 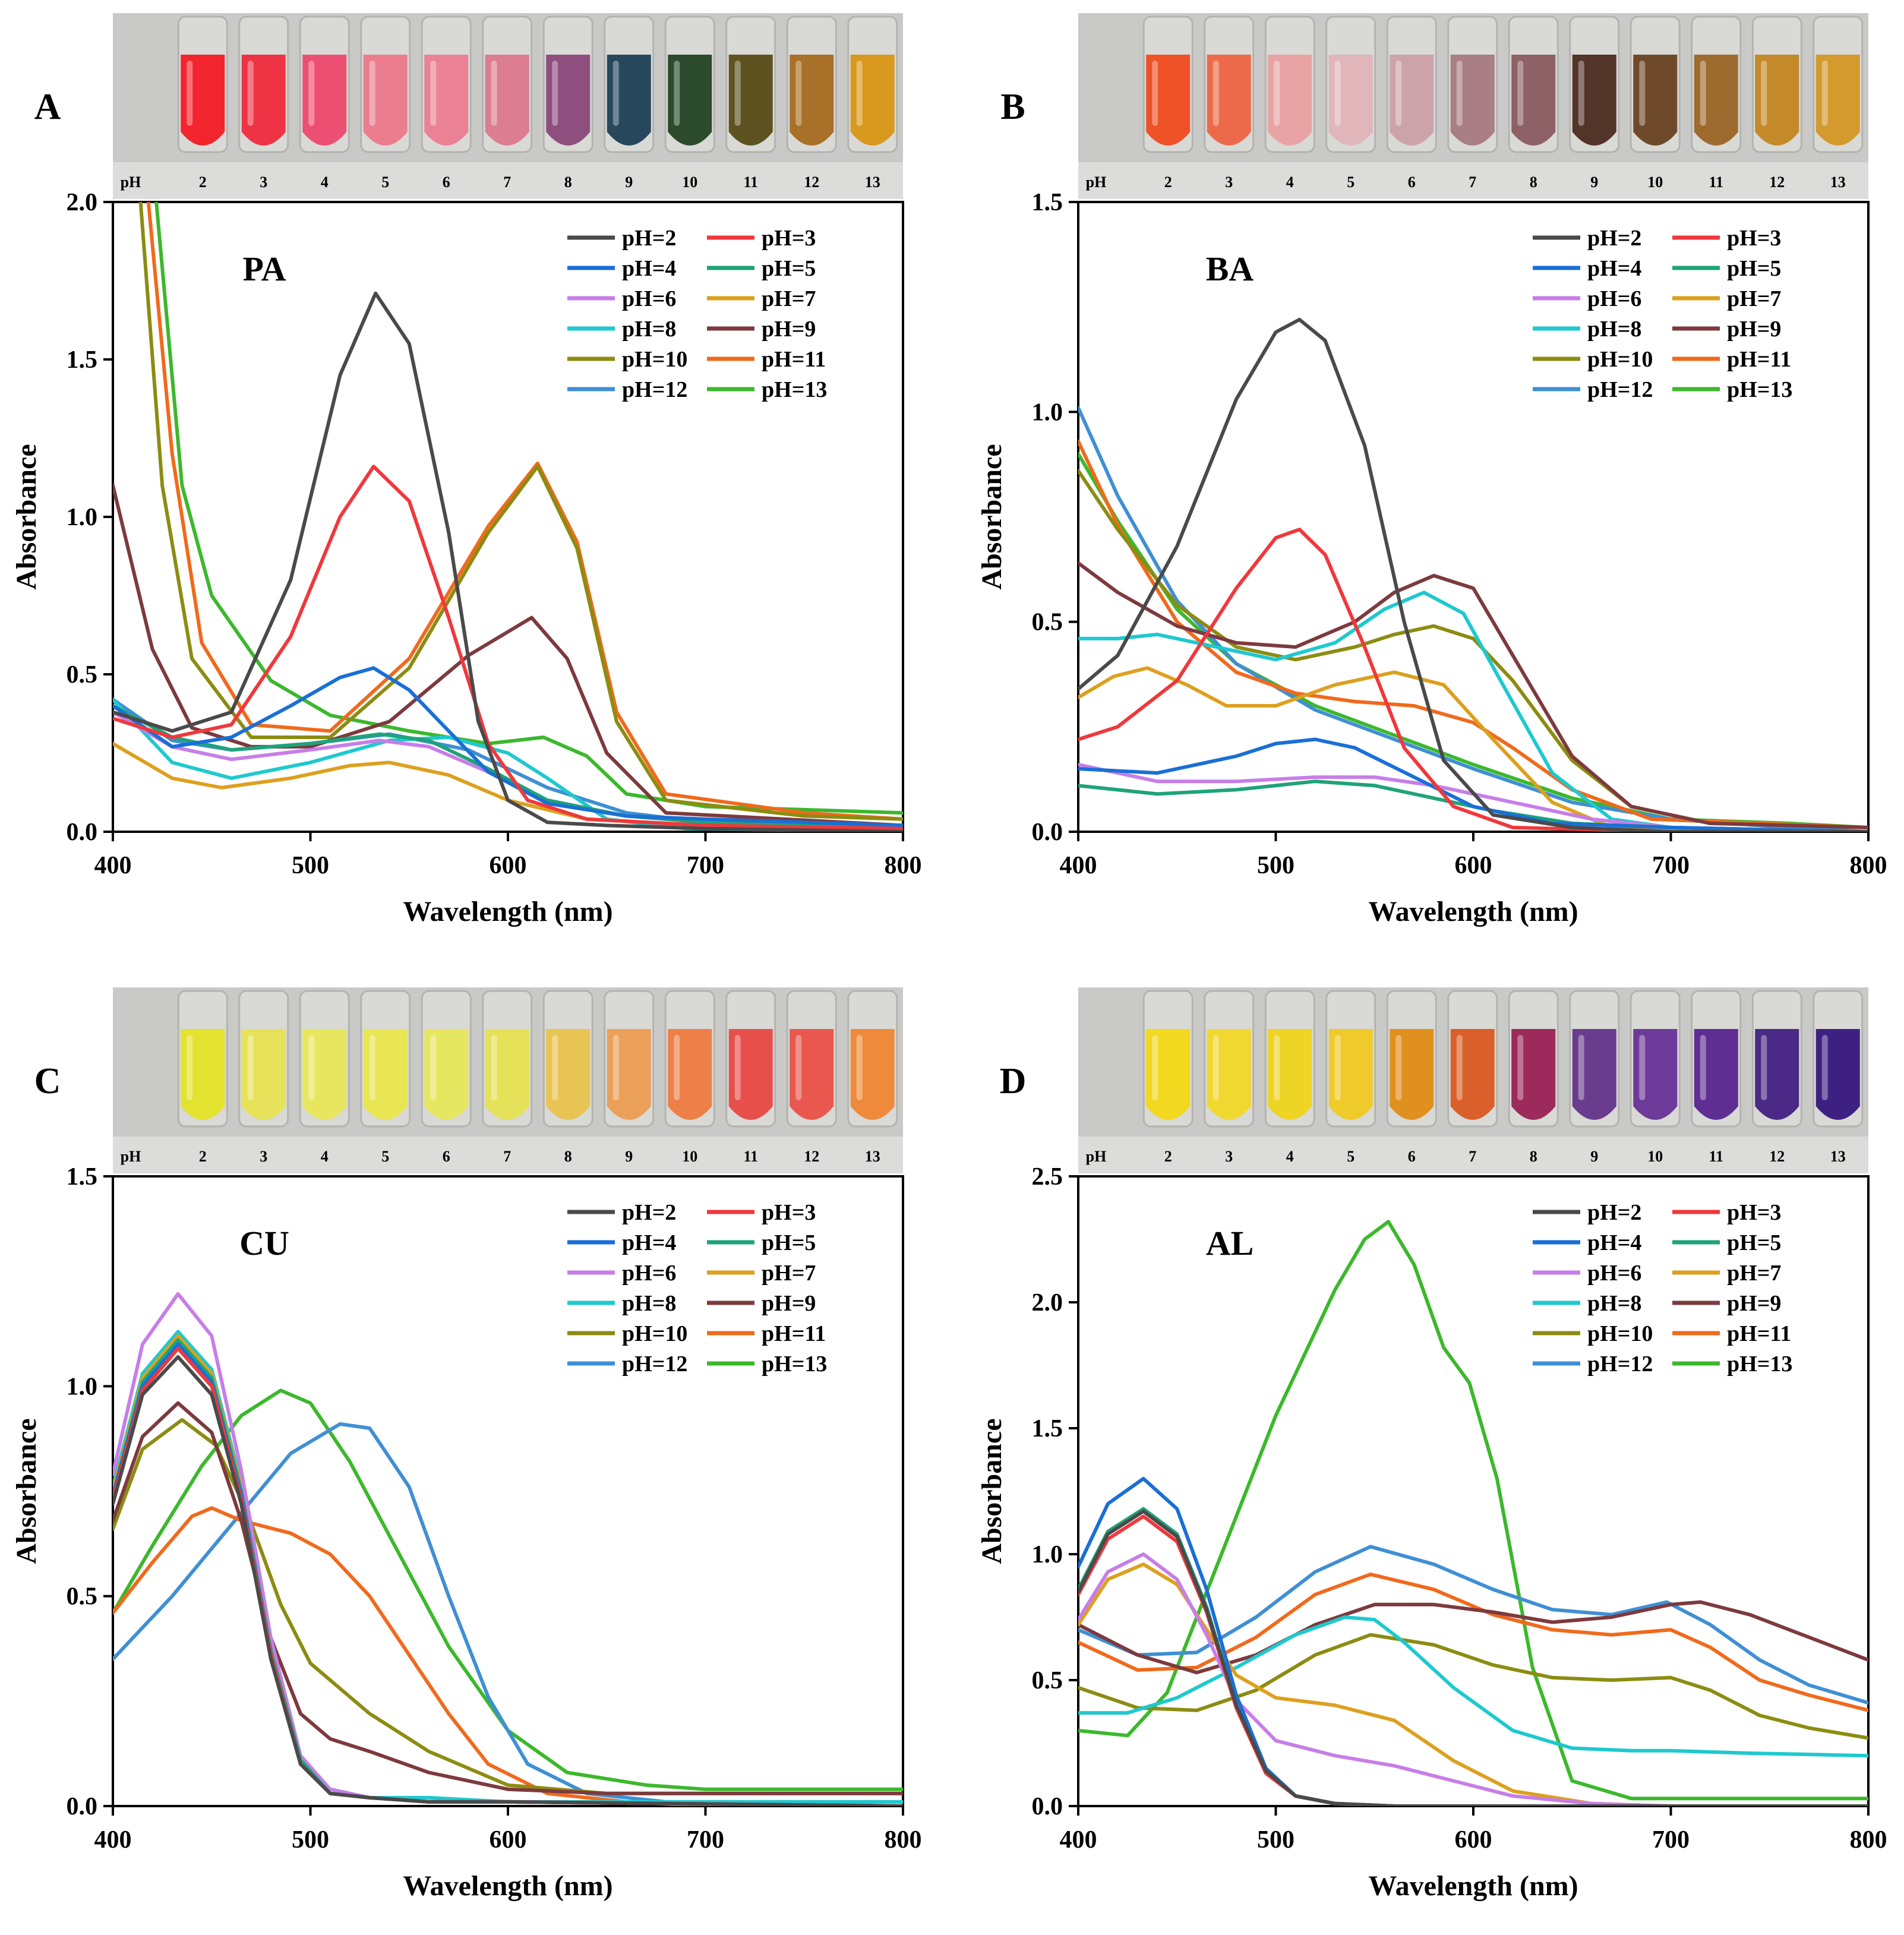 What do you see at coordinates (1726, 238) in the screenshot?
I see `legend-item-ph-3: pH=3` at bounding box center [1726, 238].